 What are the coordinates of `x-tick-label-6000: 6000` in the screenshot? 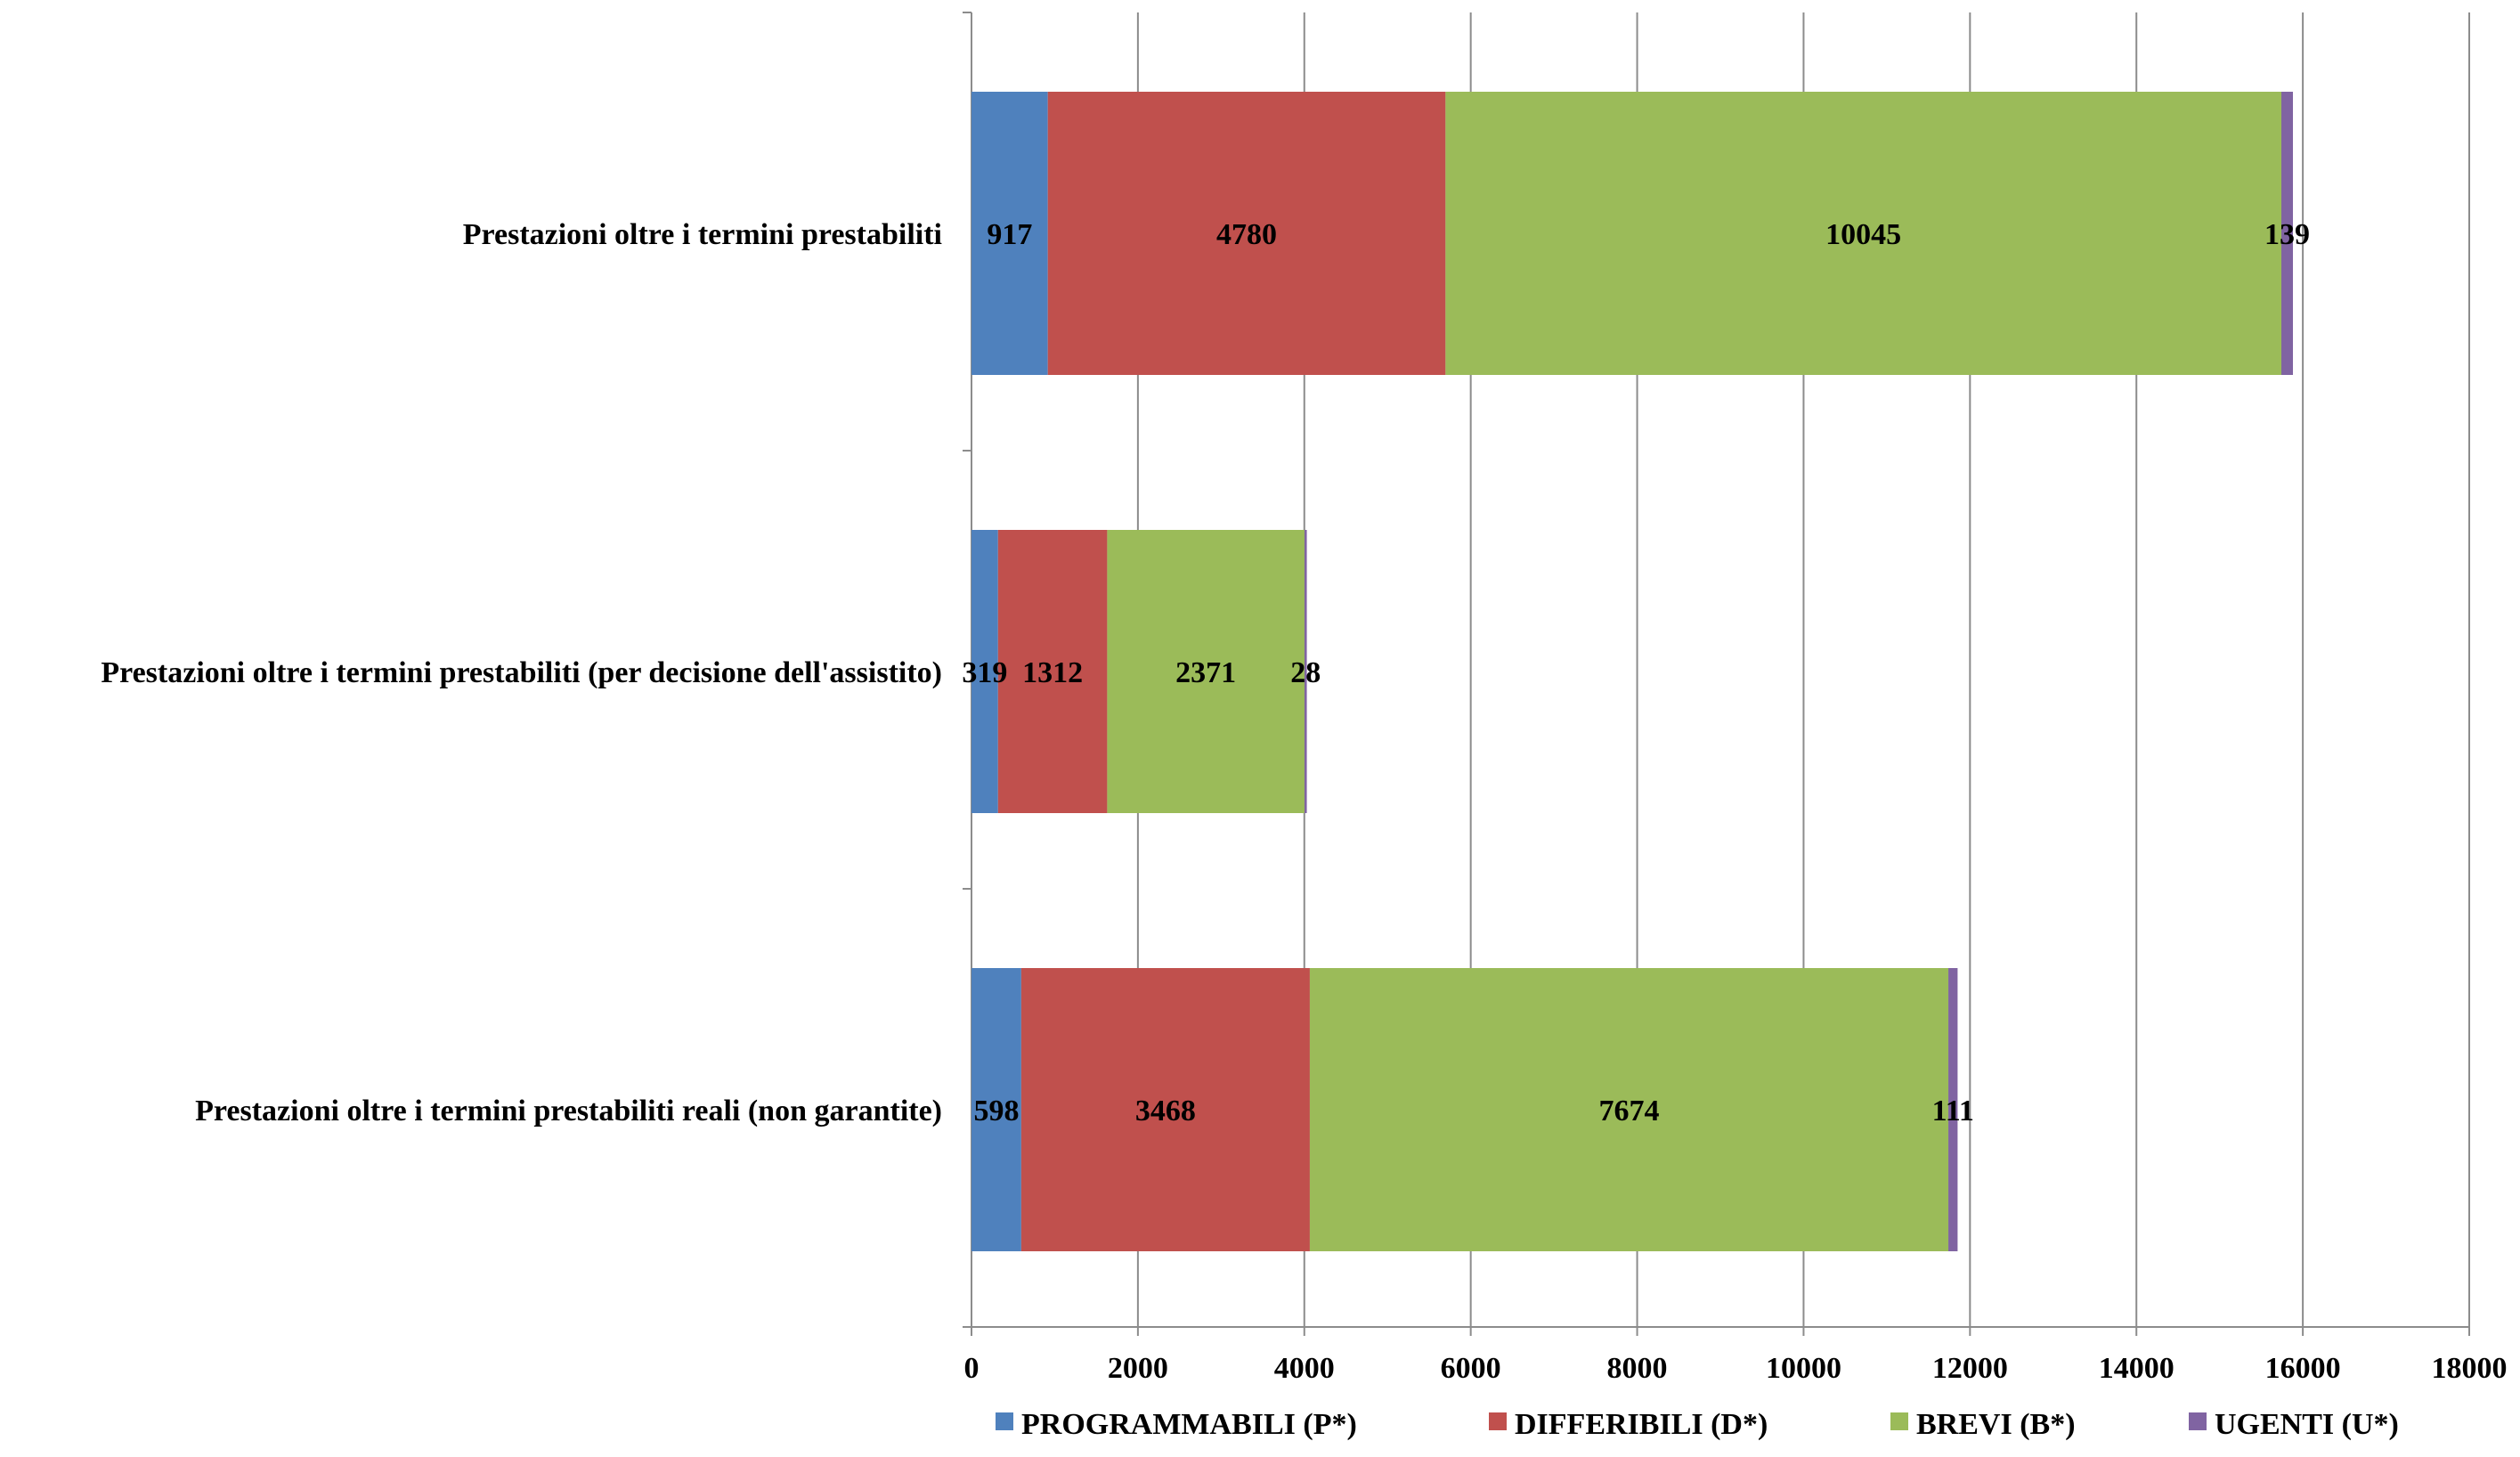 It's located at (1471, 1368).